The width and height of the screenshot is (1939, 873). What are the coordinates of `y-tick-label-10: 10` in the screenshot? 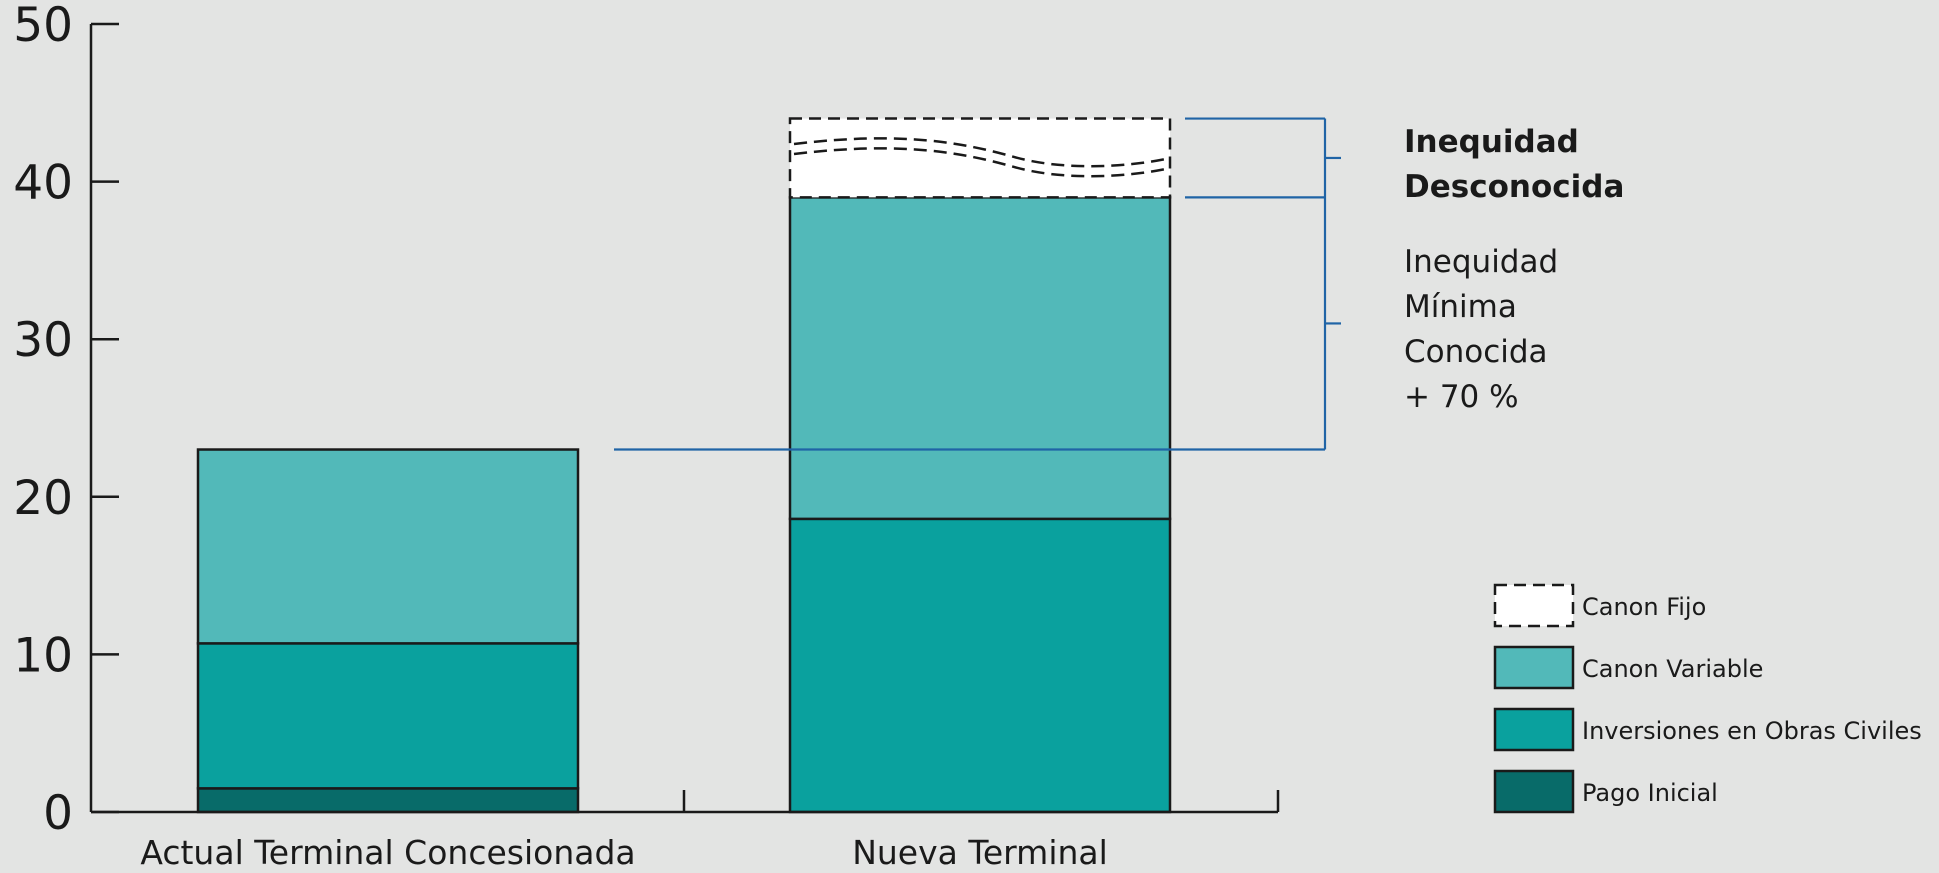 It's located at (43, 655).